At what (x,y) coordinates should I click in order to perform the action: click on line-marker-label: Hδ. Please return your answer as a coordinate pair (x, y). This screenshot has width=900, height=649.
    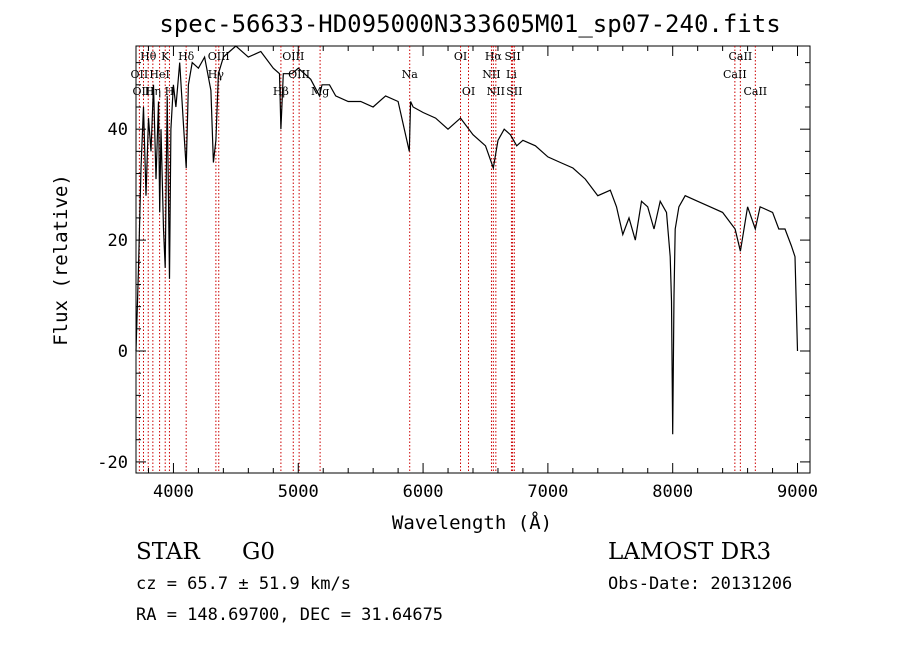
    Looking at the image, I should click on (186, 56).